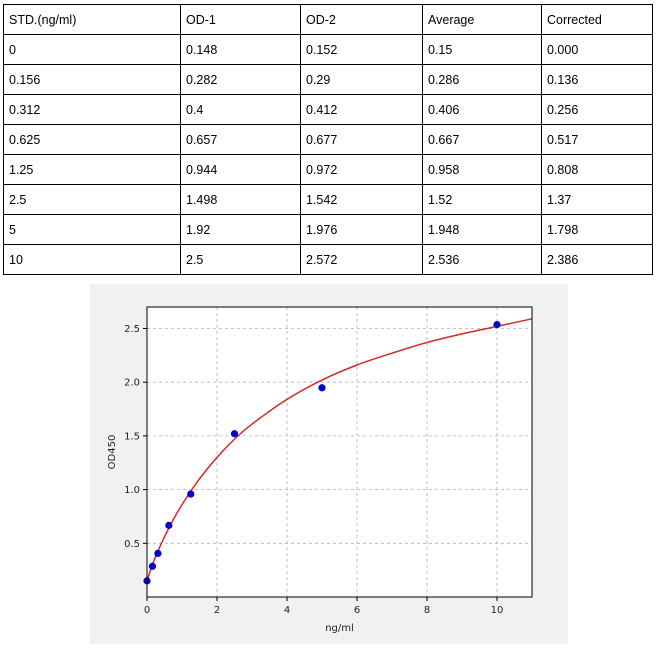 The width and height of the screenshot is (657, 648). Describe the element at coordinates (357, 610) in the screenshot. I see `x-tick-label: 6` at that location.